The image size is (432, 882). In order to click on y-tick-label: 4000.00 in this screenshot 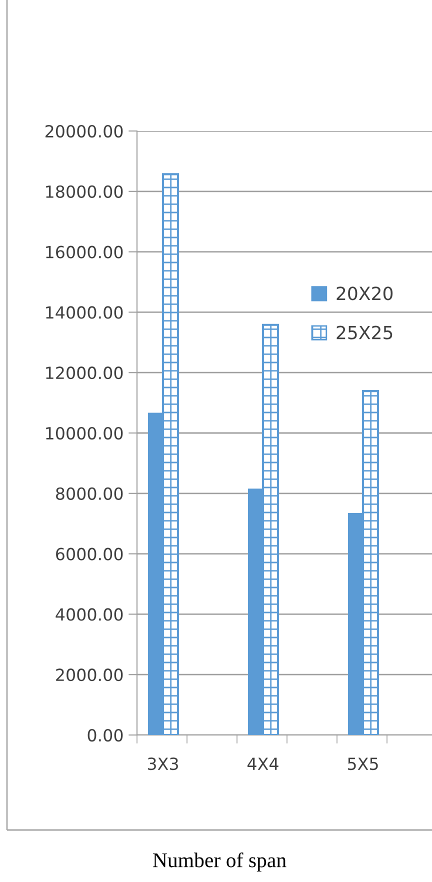, I will do `click(89, 614)`.